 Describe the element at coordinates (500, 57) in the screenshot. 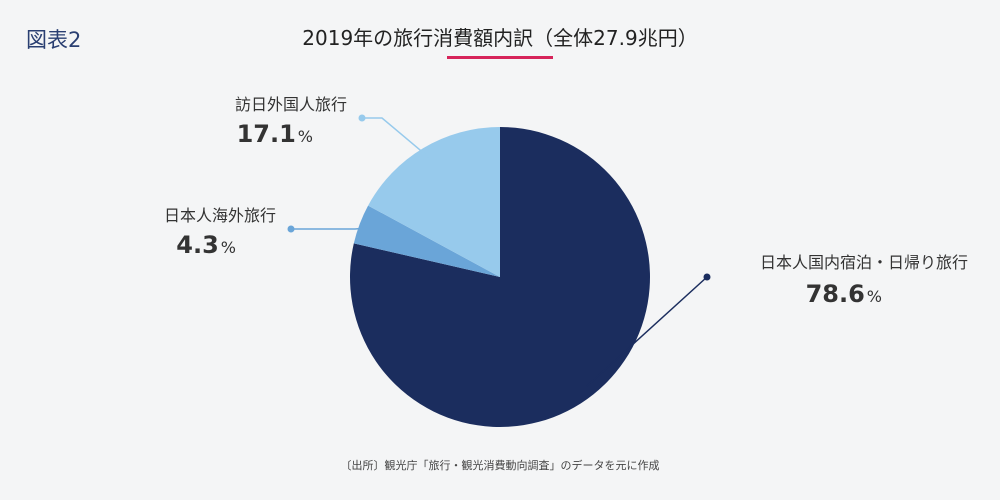

I see `title-underline` at that location.